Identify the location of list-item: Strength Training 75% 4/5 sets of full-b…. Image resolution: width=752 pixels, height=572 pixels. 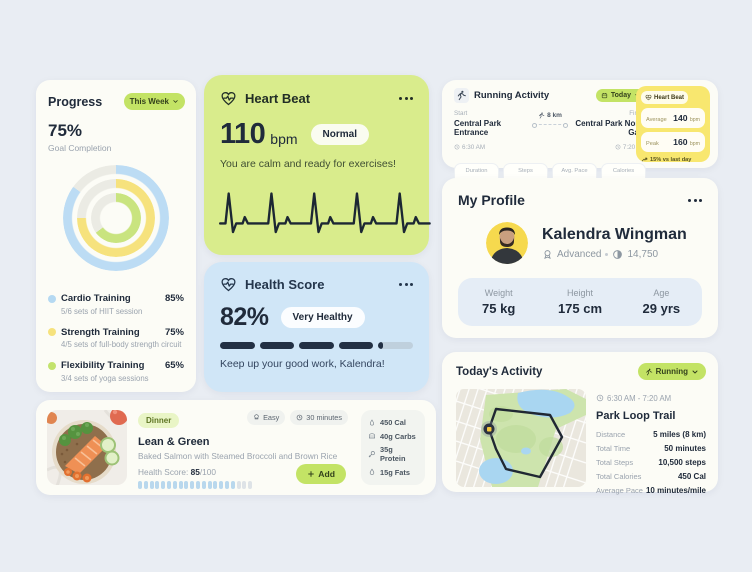
(116, 337).